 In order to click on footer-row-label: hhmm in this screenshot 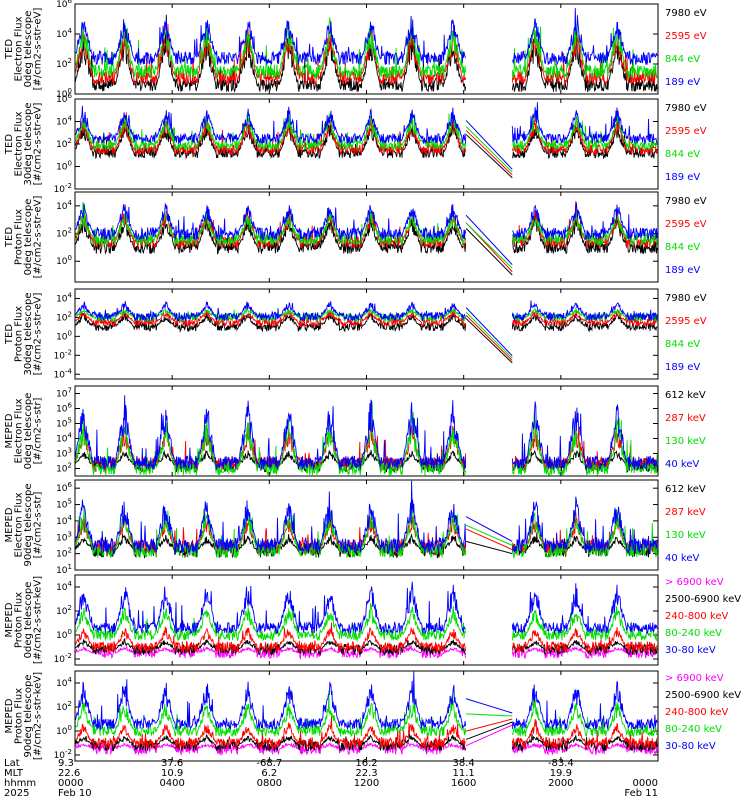, I will do `click(20, 783)`.